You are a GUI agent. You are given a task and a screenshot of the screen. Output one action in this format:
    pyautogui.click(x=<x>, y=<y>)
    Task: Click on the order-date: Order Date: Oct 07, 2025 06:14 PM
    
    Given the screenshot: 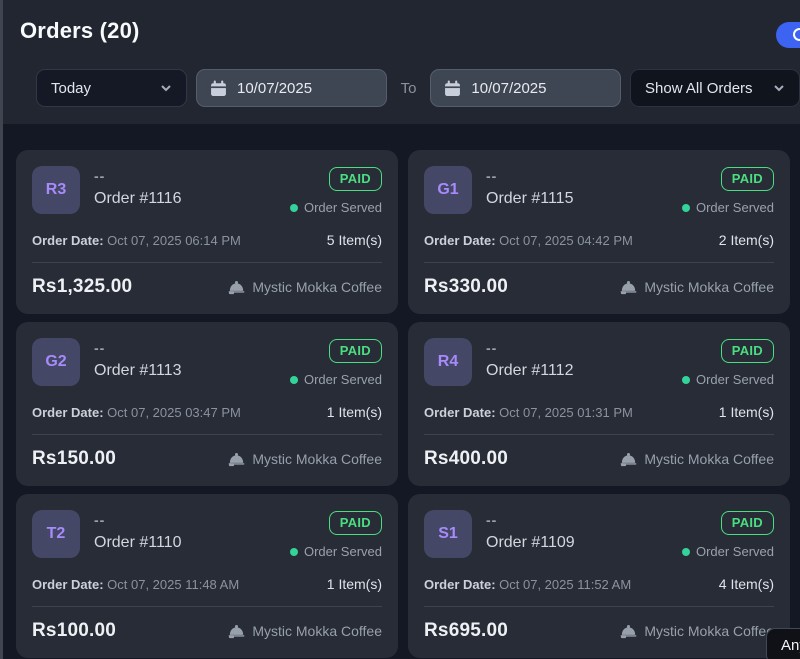 What is the action you would take?
    pyautogui.click(x=136, y=240)
    